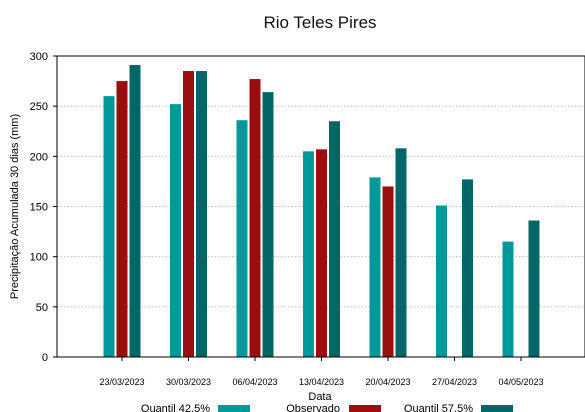 Image resolution: width=585 pixels, height=412 pixels. I want to click on legend-label: Observado, so click(313, 407).